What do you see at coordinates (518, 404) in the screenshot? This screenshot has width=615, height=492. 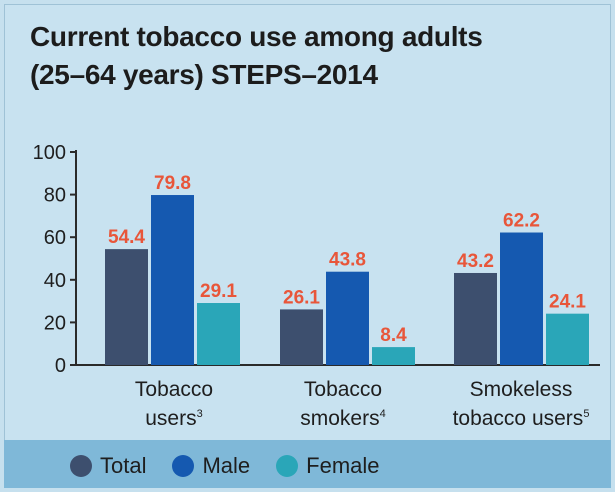 I see `category-label-smokeless-tobacco-users: Smokeless tobacco users5` at bounding box center [518, 404].